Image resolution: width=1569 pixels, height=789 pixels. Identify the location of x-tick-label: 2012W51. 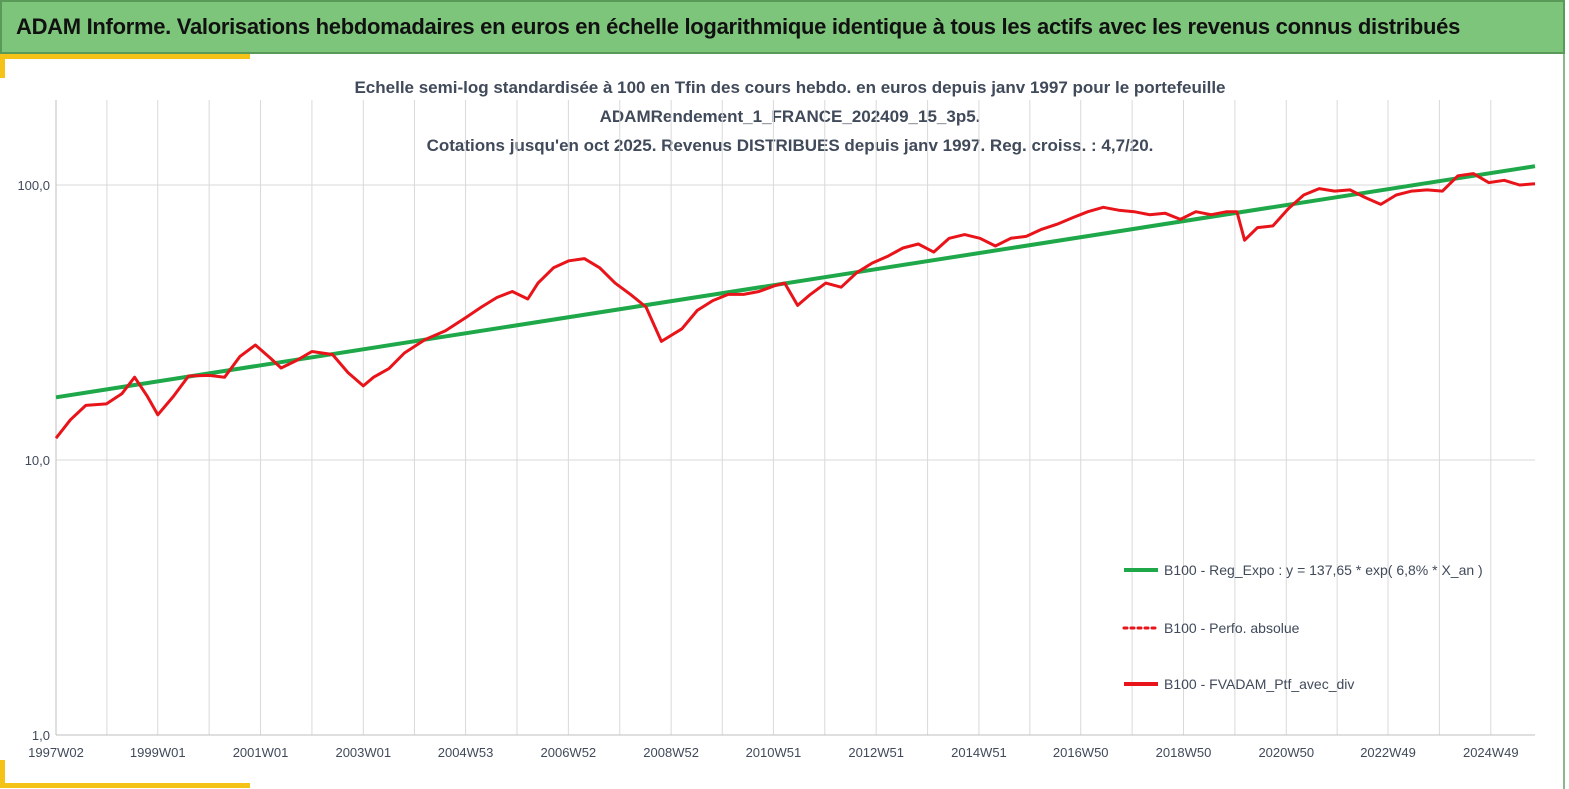
(876, 752).